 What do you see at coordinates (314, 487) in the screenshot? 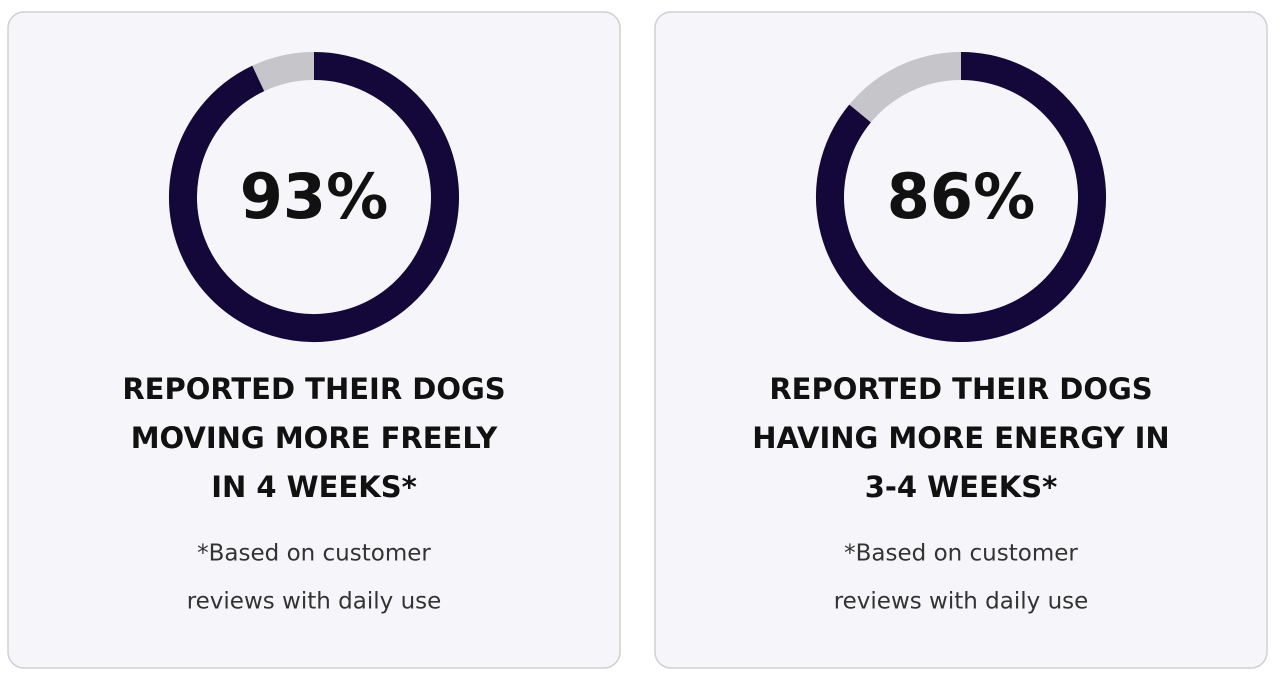
I see `card-heading: IN 4 WEEKS*` at bounding box center [314, 487].